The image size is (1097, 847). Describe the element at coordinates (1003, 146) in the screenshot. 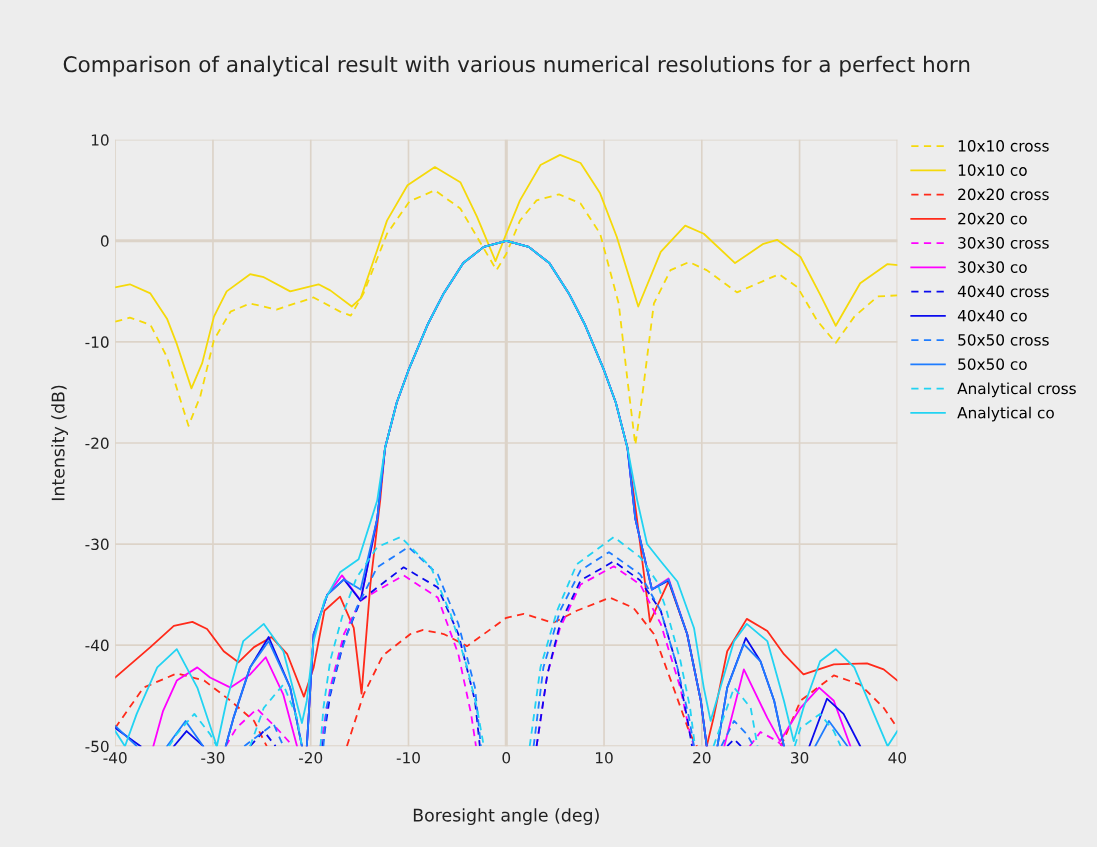

I see `legend-label: 10x10 cross` at that location.